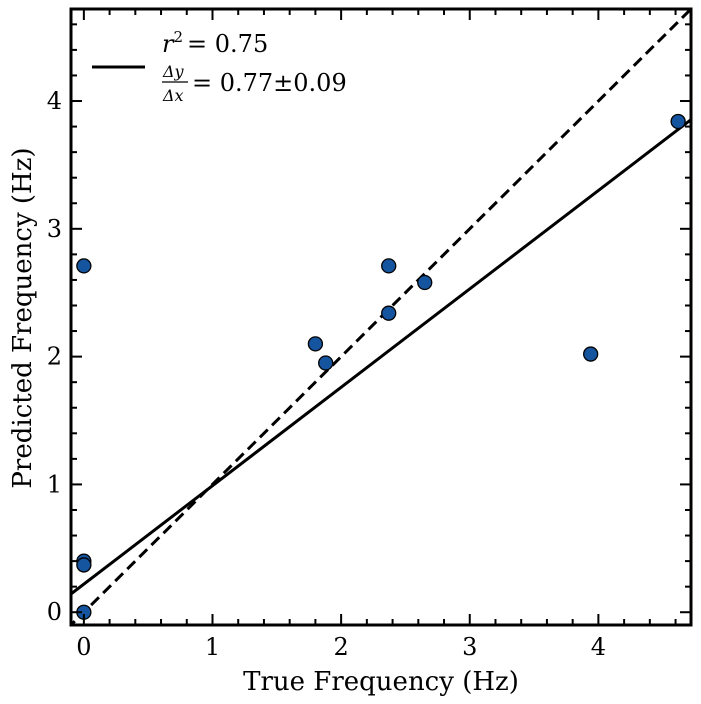 The height and width of the screenshot is (704, 701). What do you see at coordinates (219, 66) in the screenshot?
I see `legend: r2 = 0.75 Δy Δx = 0.77±0.09` at bounding box center [219, 66].